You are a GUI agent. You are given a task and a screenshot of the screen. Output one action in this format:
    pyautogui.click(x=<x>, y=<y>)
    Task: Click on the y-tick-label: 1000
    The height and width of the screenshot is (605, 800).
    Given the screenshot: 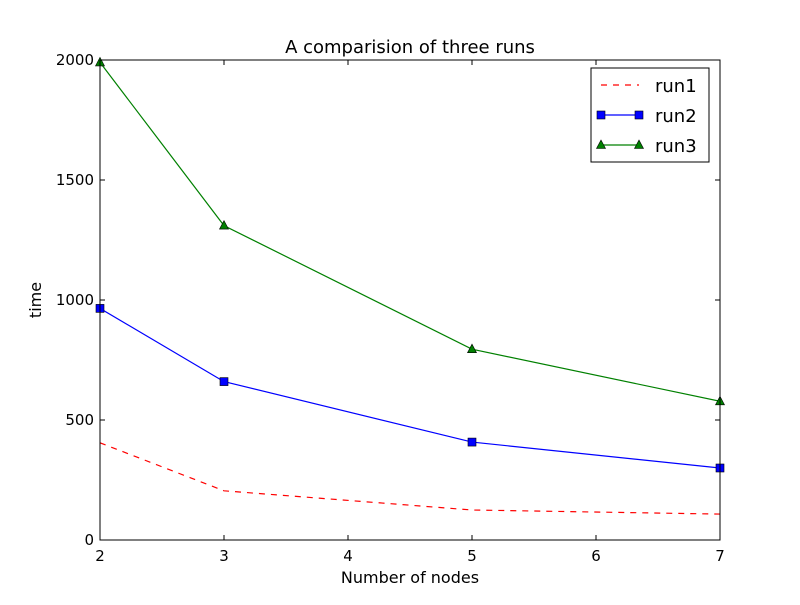 What is the action you would take?
    pyautogui.click(x=75, y=300)
    